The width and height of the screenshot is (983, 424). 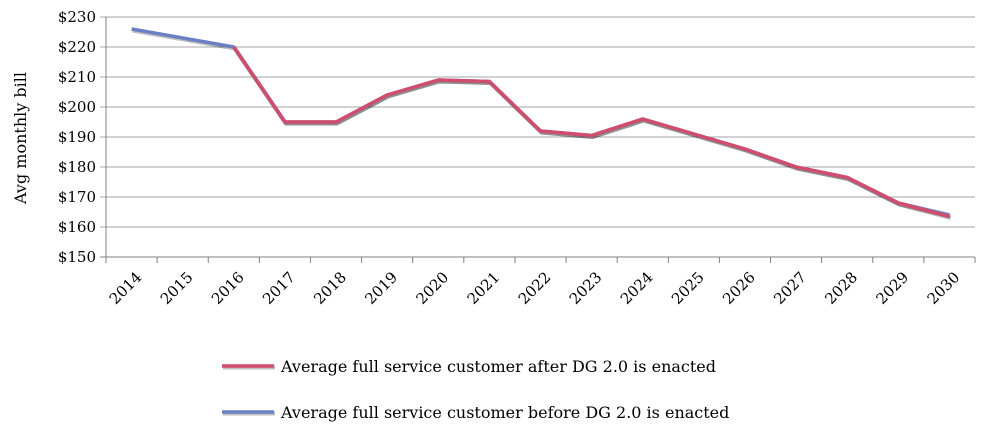 I want to click on x-tick-label: 2030, so click(x=944, y=288).